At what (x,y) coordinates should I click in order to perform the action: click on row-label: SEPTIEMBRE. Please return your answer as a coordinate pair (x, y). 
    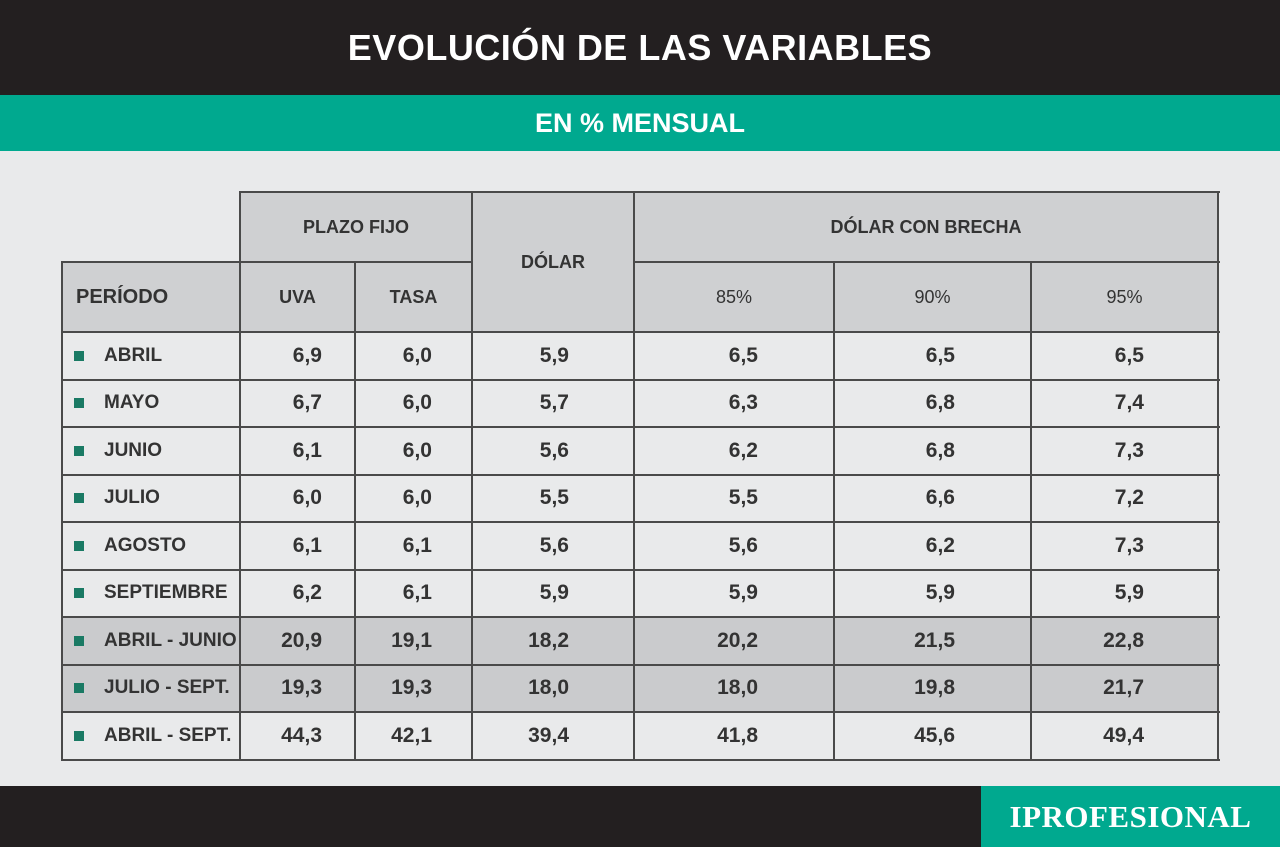
    Looking at the image, I should click on (151, 593).